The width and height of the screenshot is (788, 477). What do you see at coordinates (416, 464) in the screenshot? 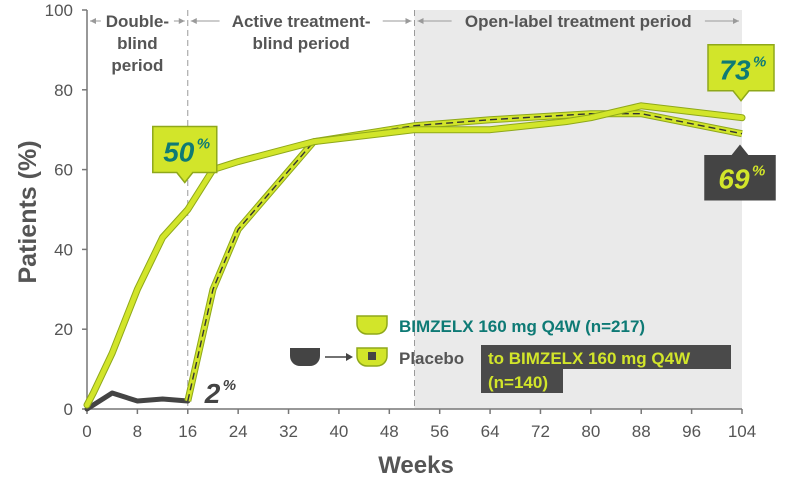
I see `x-axis-label: Weeks` at bounding box center [416, 464].